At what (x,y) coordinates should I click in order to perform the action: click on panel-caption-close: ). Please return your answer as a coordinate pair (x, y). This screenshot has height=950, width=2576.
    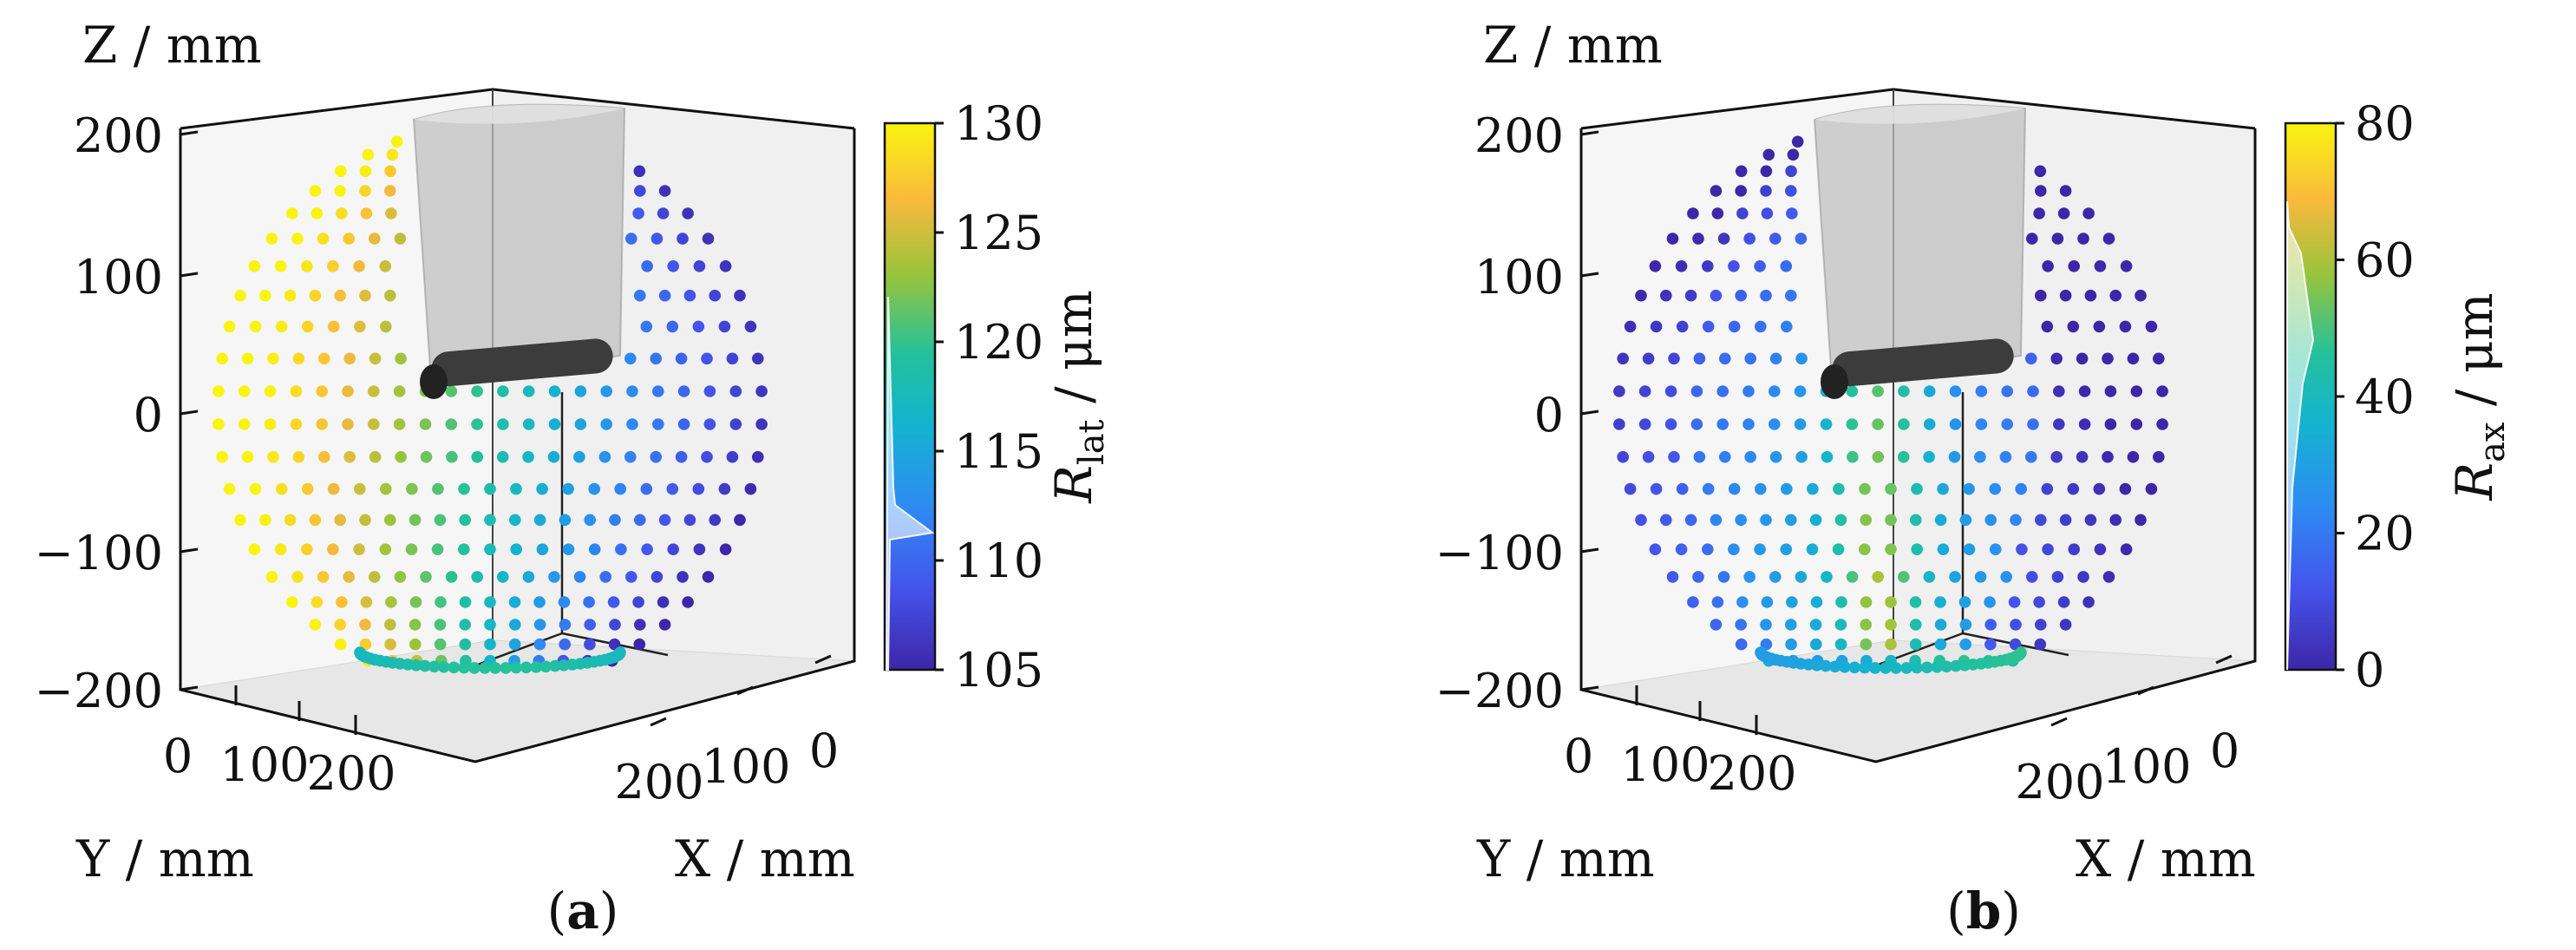
    Looking at the image, I should click on (609, 910).